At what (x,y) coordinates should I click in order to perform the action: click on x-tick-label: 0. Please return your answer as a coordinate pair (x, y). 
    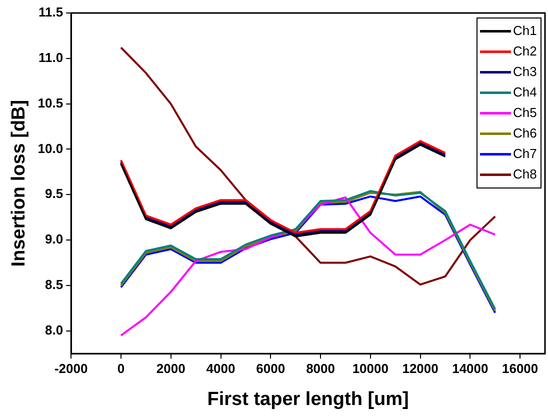
    Looking at the image, I should click on (121, 368).